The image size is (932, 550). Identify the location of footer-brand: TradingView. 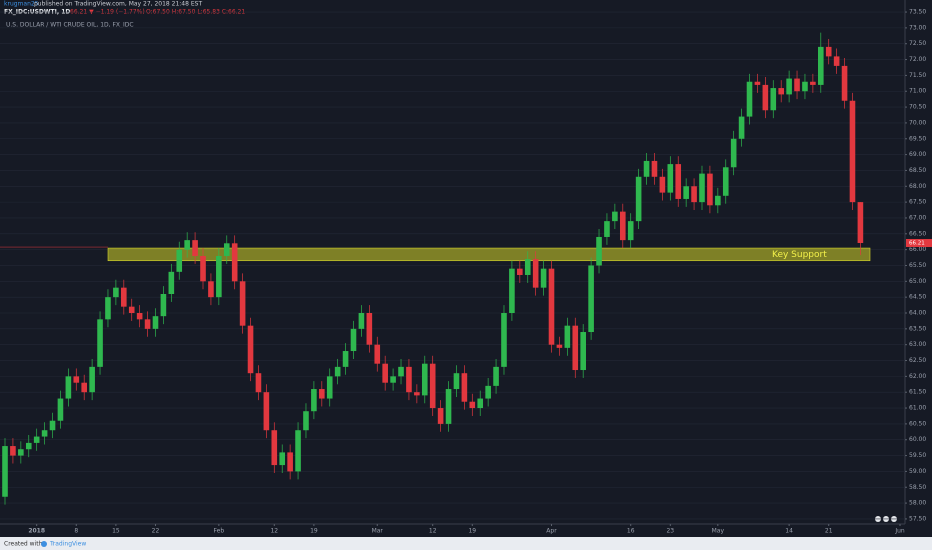
(67, 544).